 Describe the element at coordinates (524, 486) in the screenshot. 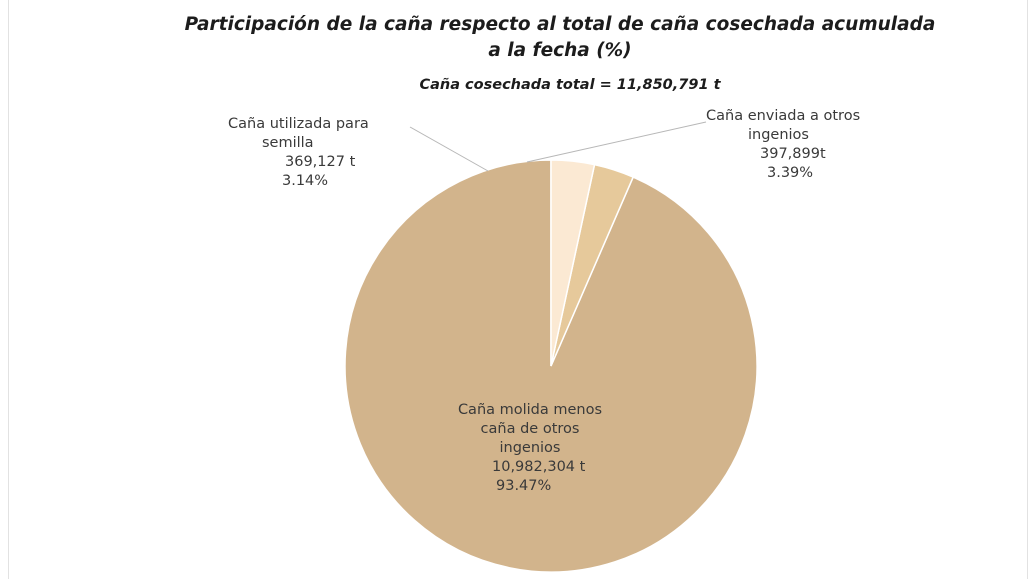

I see `percent-label: 93.47%` at that location.